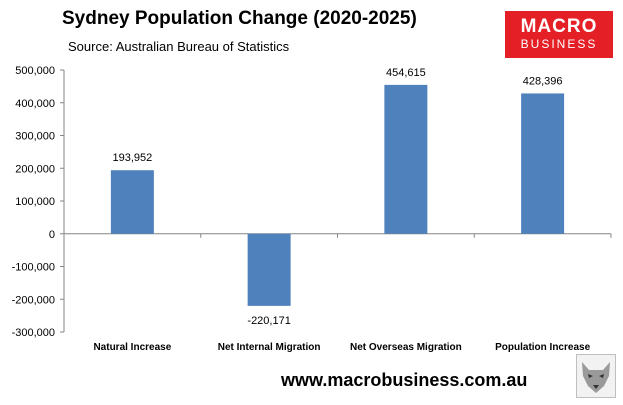  Describe the element at coordinates (35, 137) in the screenshot. I see `y-tick-label: 300,000` at that location.